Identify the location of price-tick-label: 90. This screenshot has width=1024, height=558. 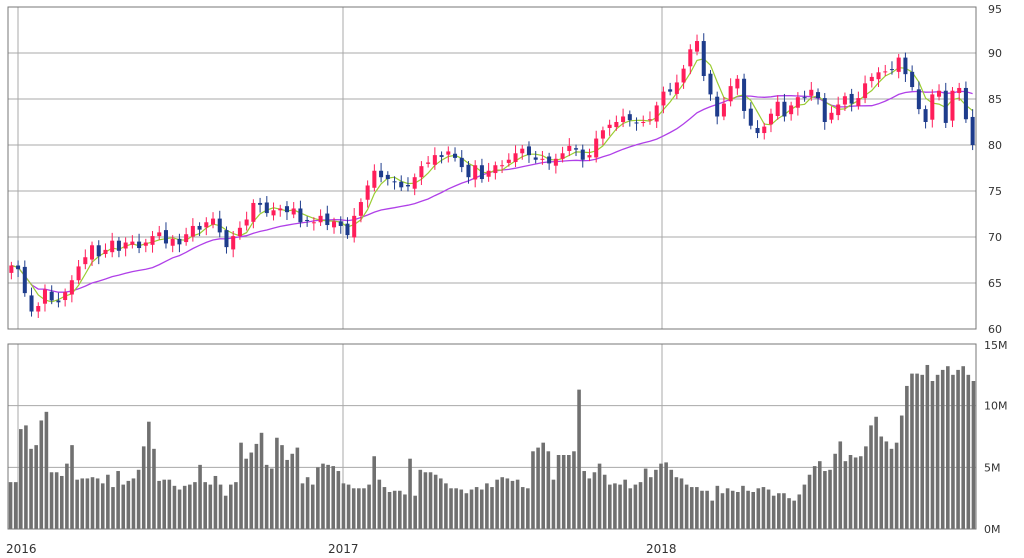
(995, 53).